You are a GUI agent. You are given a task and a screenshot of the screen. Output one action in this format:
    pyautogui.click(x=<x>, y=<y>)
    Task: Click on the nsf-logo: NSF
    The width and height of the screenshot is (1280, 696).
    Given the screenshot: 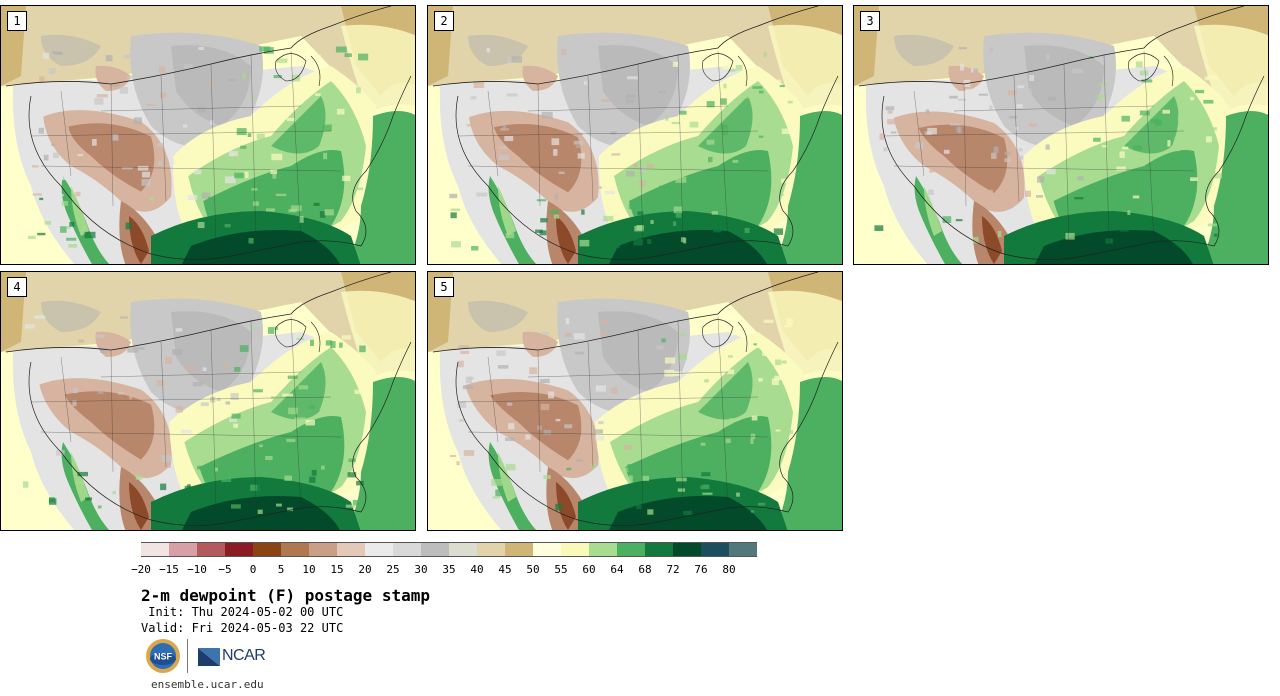 What is the action you would take?
    pyautogui.click(x=163, y=656)
    